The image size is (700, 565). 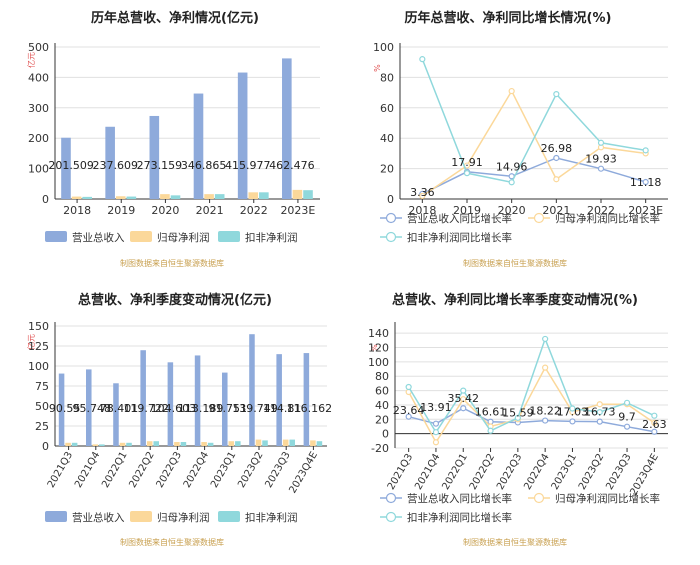 I want to click on legend-label: 归母净利润同比增长率, so click(x=607, y=218).